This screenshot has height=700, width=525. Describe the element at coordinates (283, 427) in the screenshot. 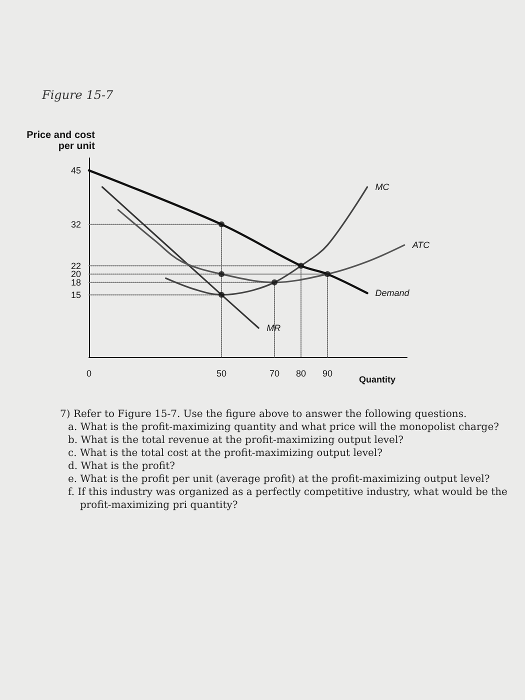

I see `text: a. What is the profit-maximizing quantity and what price will the monopolist charge?` at that location.